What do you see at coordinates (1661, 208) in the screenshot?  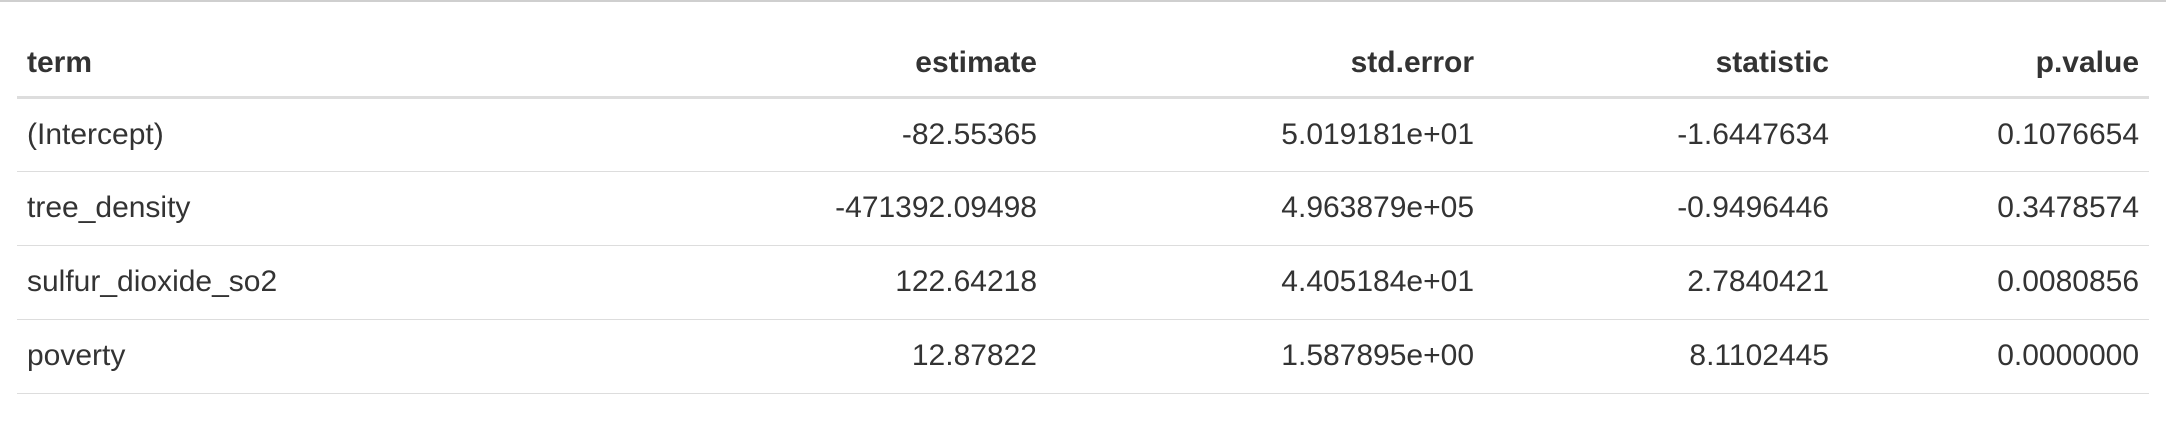 I see `cell-statistic: -0.9496446` at bounding box center [1661, 208].